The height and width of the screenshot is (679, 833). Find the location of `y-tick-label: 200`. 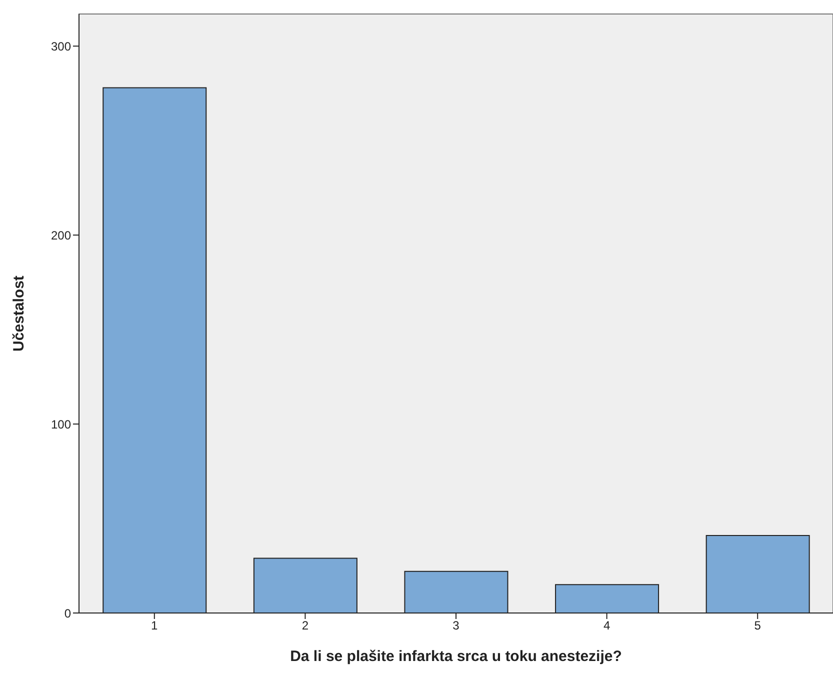

y-tick-label: 200 is located at coordinates (61, 235).